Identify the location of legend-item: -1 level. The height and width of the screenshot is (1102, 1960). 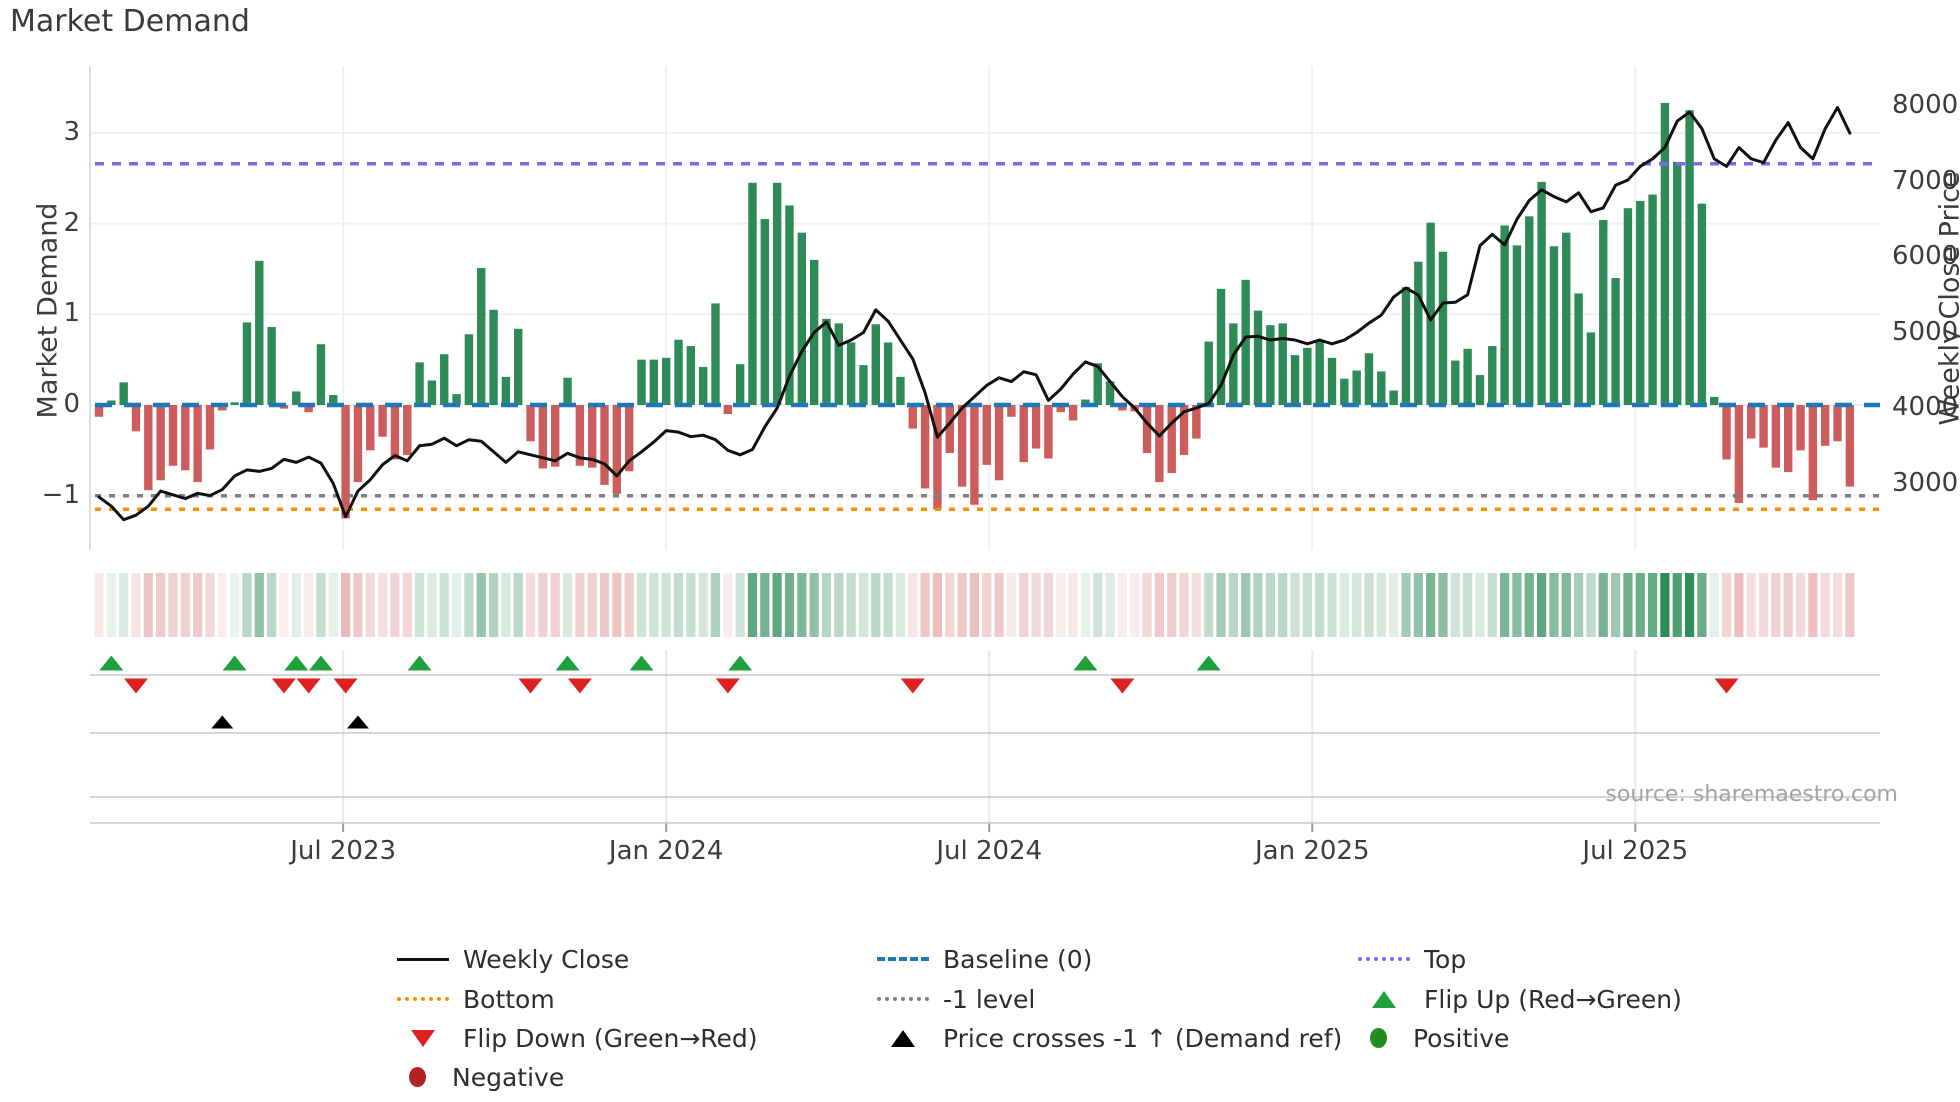
(956, 999).